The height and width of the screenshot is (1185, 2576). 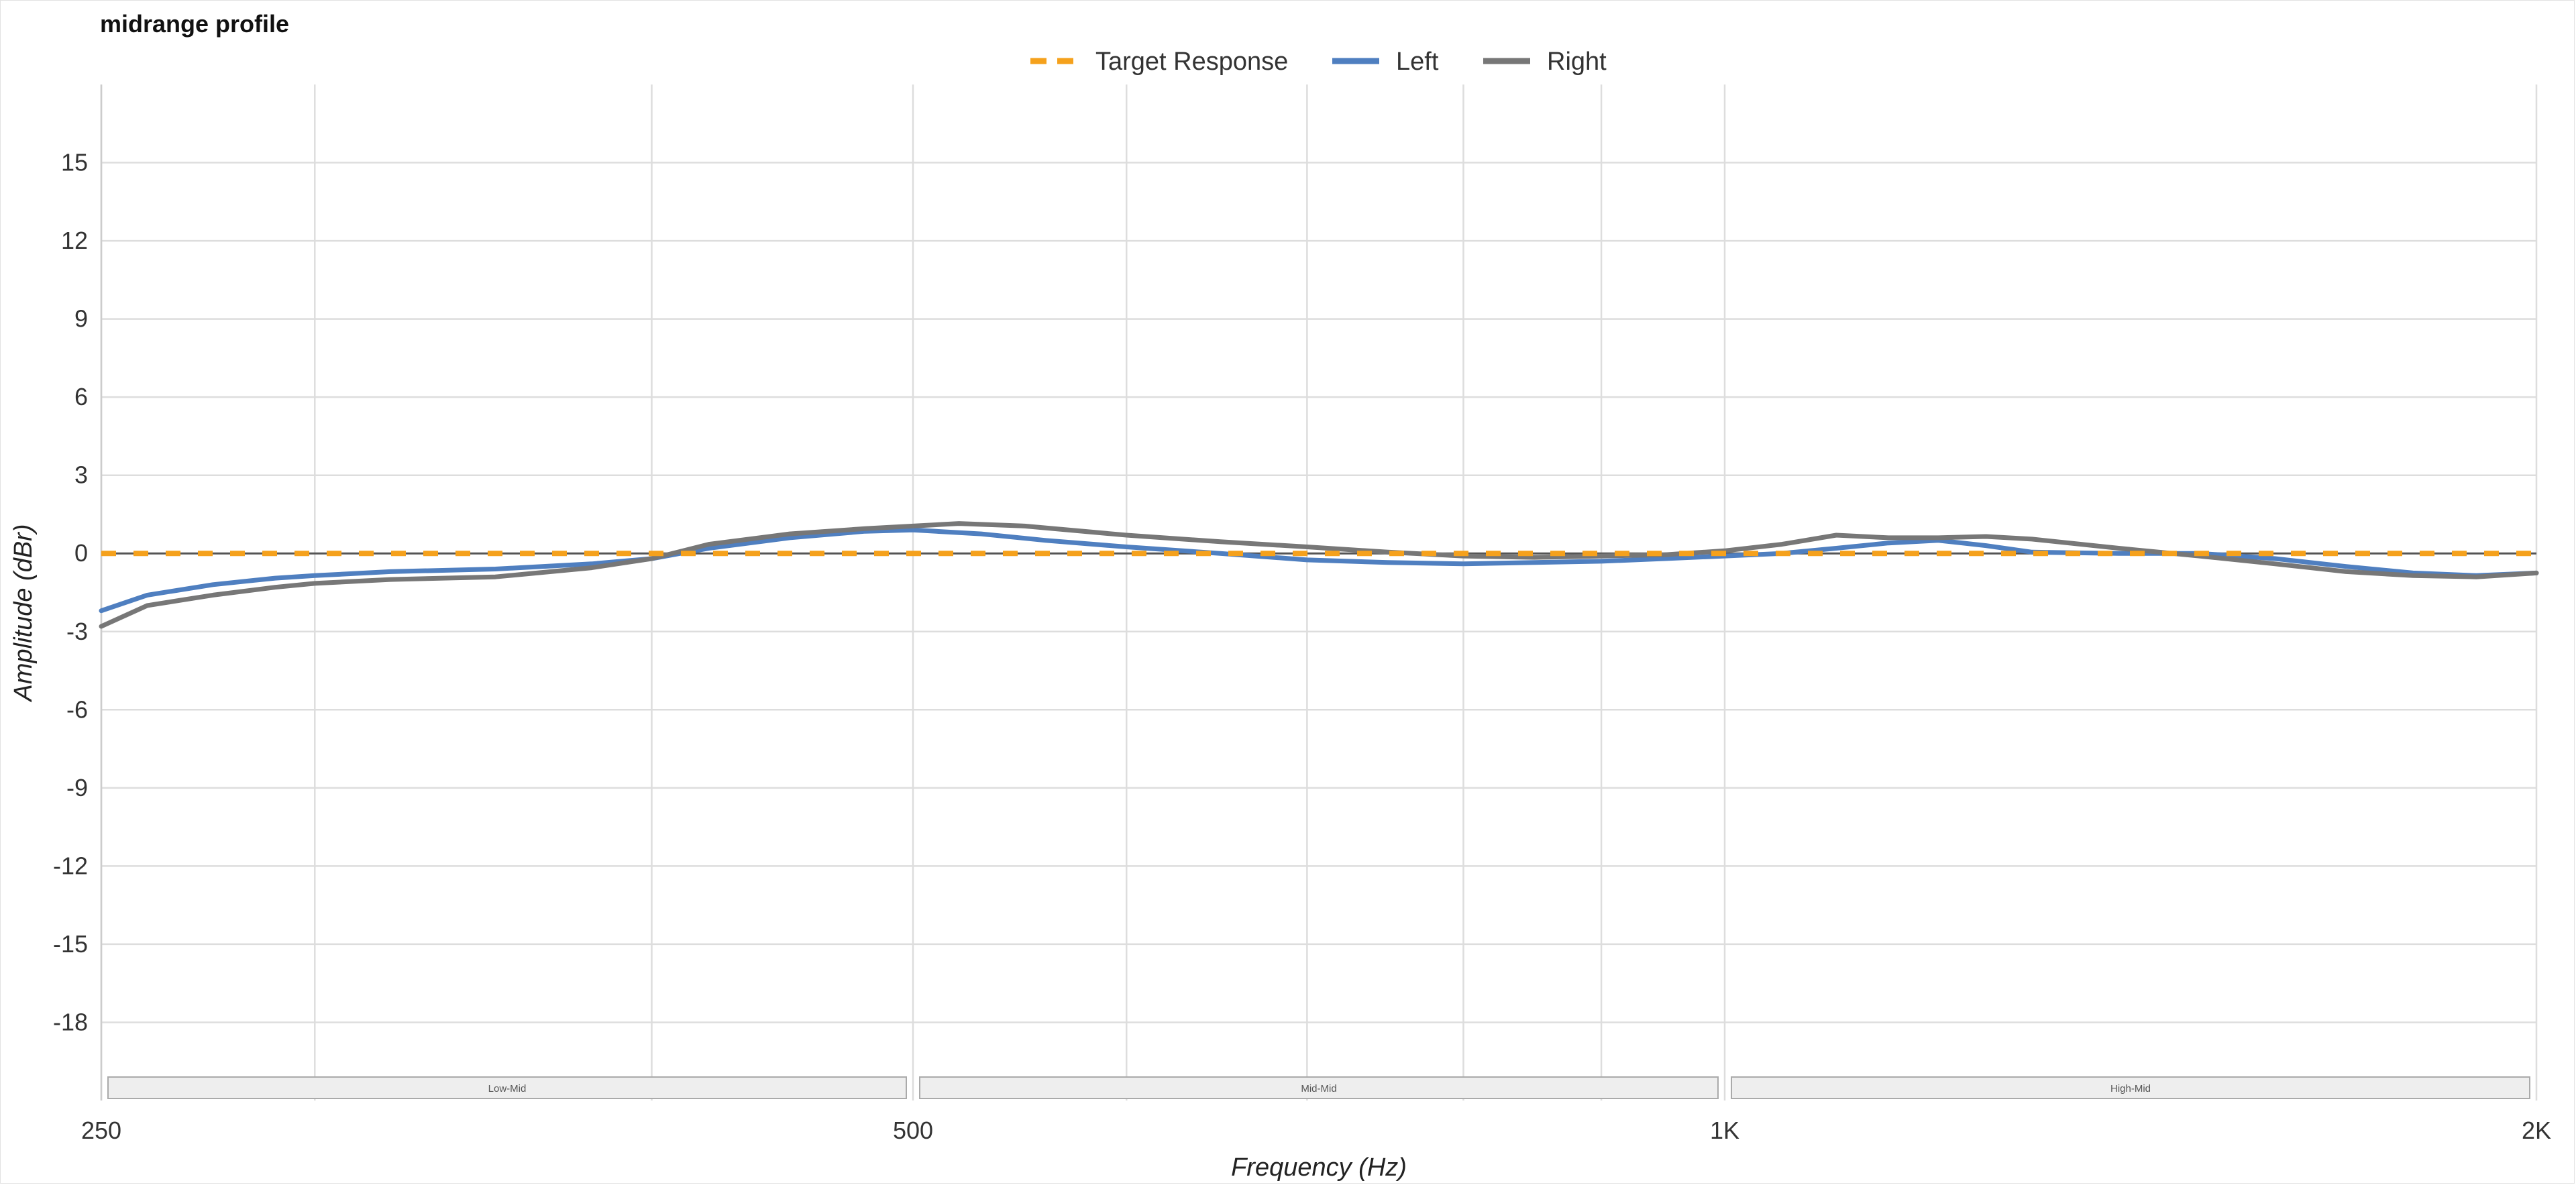 What do you see at coordinates (77, 787) in the screenshot?
I see `y-tick-label: -9` at bounding box center [77, 787].